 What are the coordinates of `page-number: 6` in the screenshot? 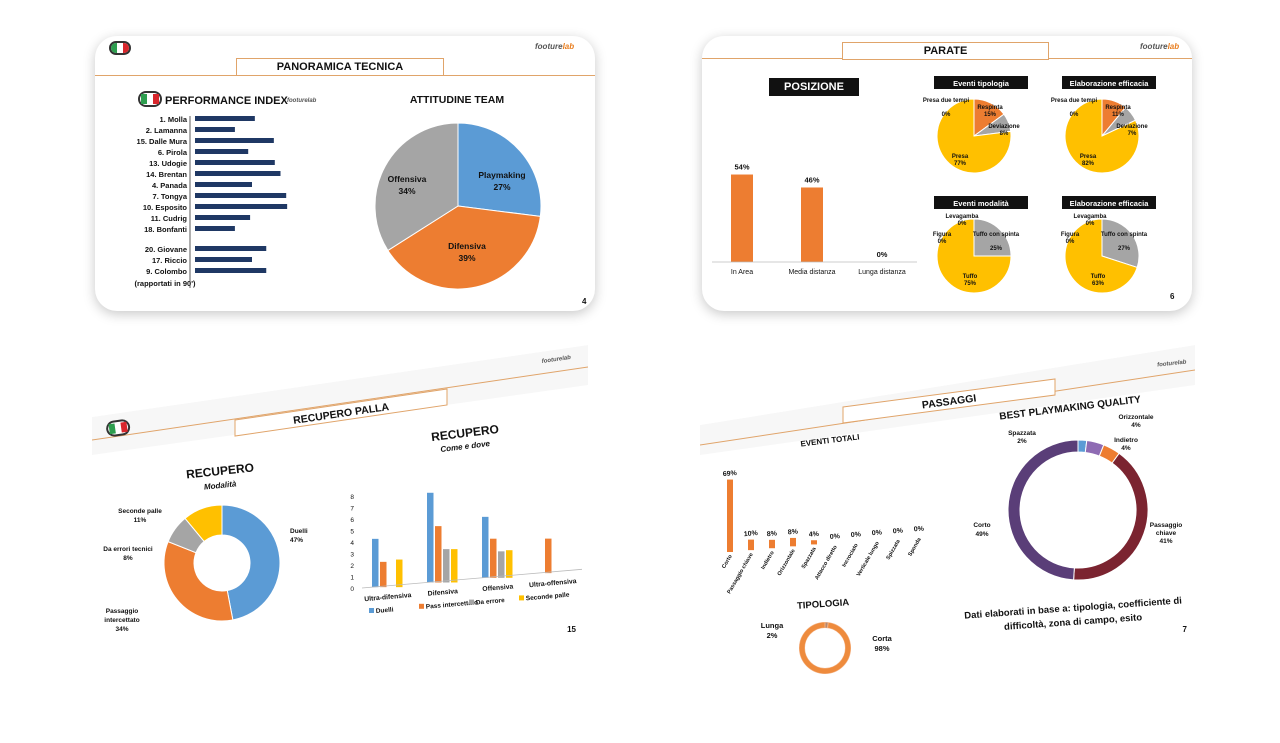 It's located at (1172, 296).